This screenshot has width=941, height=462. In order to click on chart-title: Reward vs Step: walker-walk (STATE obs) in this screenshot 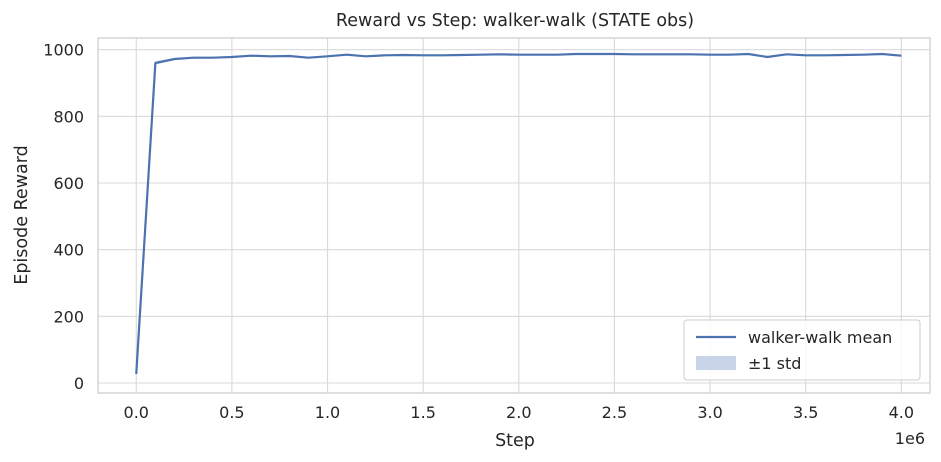, I will do `click(515, 21)`.